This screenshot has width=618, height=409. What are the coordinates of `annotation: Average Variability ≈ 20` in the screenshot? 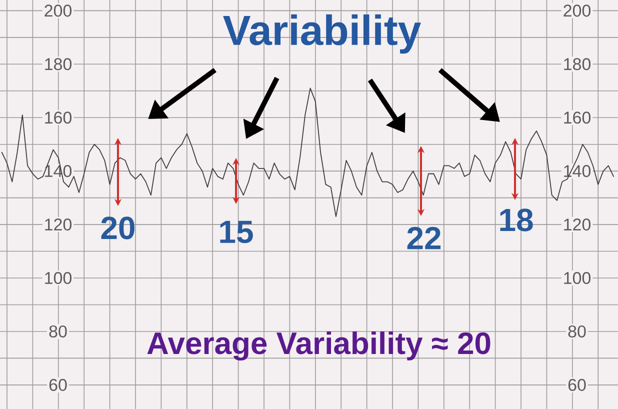 It's located at (318, 346).